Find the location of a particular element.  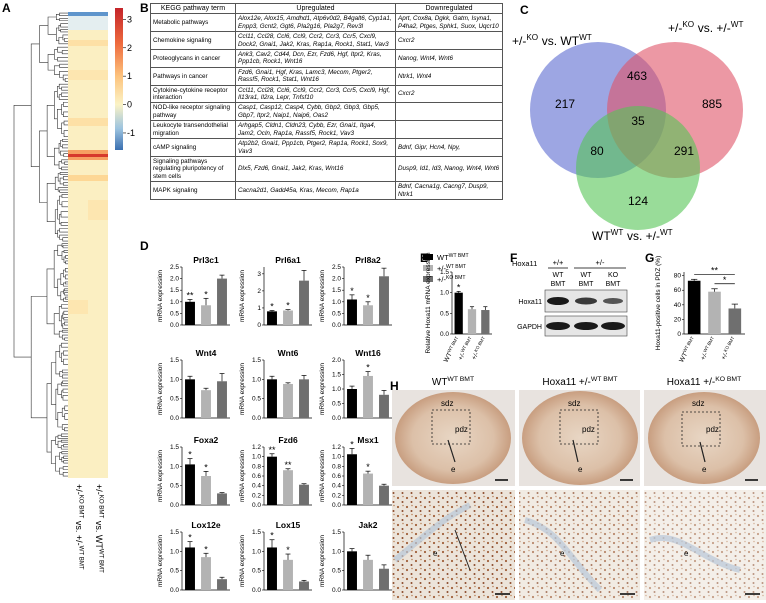

x-tick-label-text: +/- is located at coordinates (725, 356).